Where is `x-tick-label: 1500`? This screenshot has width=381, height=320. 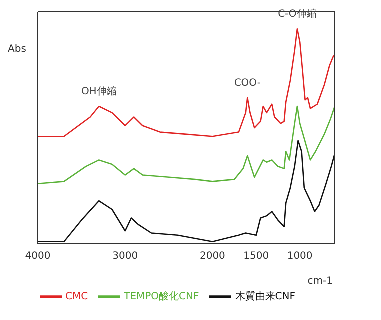
x-tick-label: 1500 is located at coordinates (257, 256).